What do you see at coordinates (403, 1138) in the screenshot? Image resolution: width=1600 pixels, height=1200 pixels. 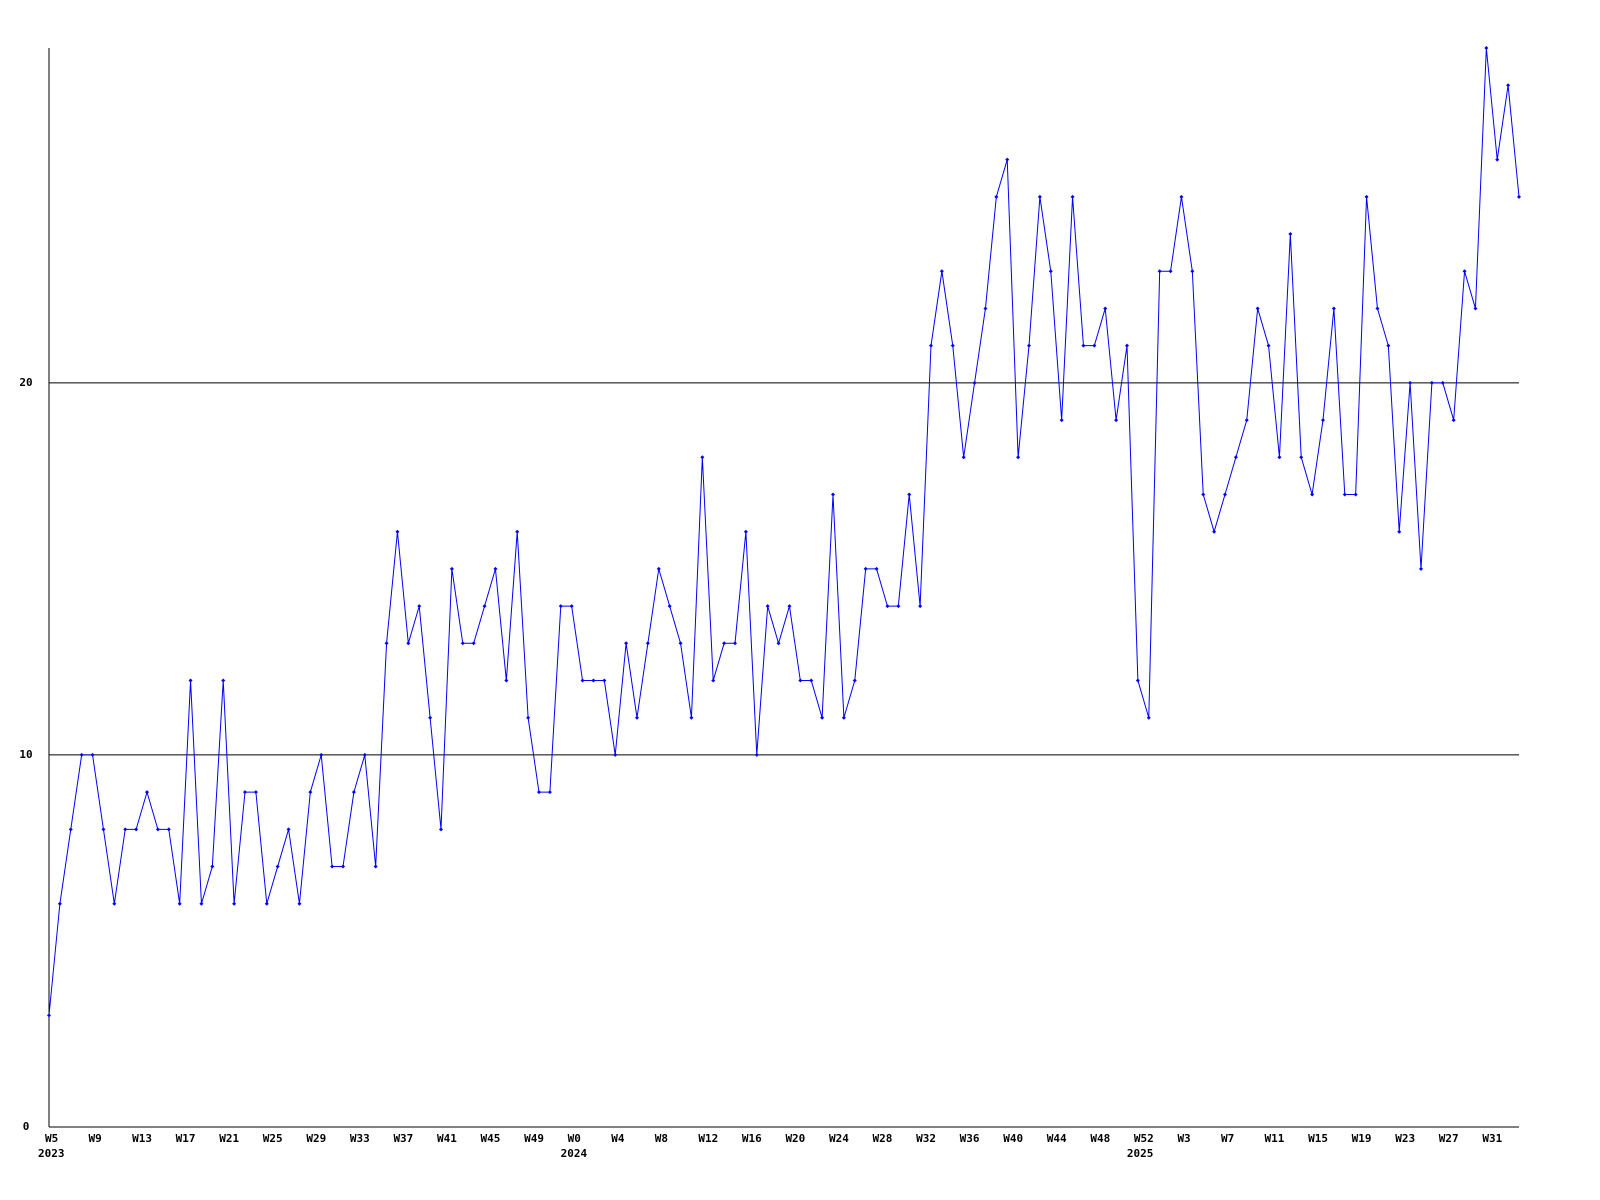 I see `x-tick-label: W37` at bounding box center [403, 1138].